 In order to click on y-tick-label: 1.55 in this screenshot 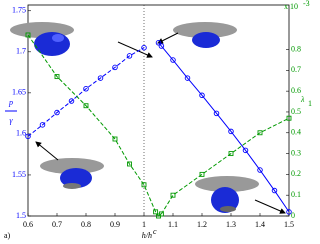, I will do `click(19, 174)`.